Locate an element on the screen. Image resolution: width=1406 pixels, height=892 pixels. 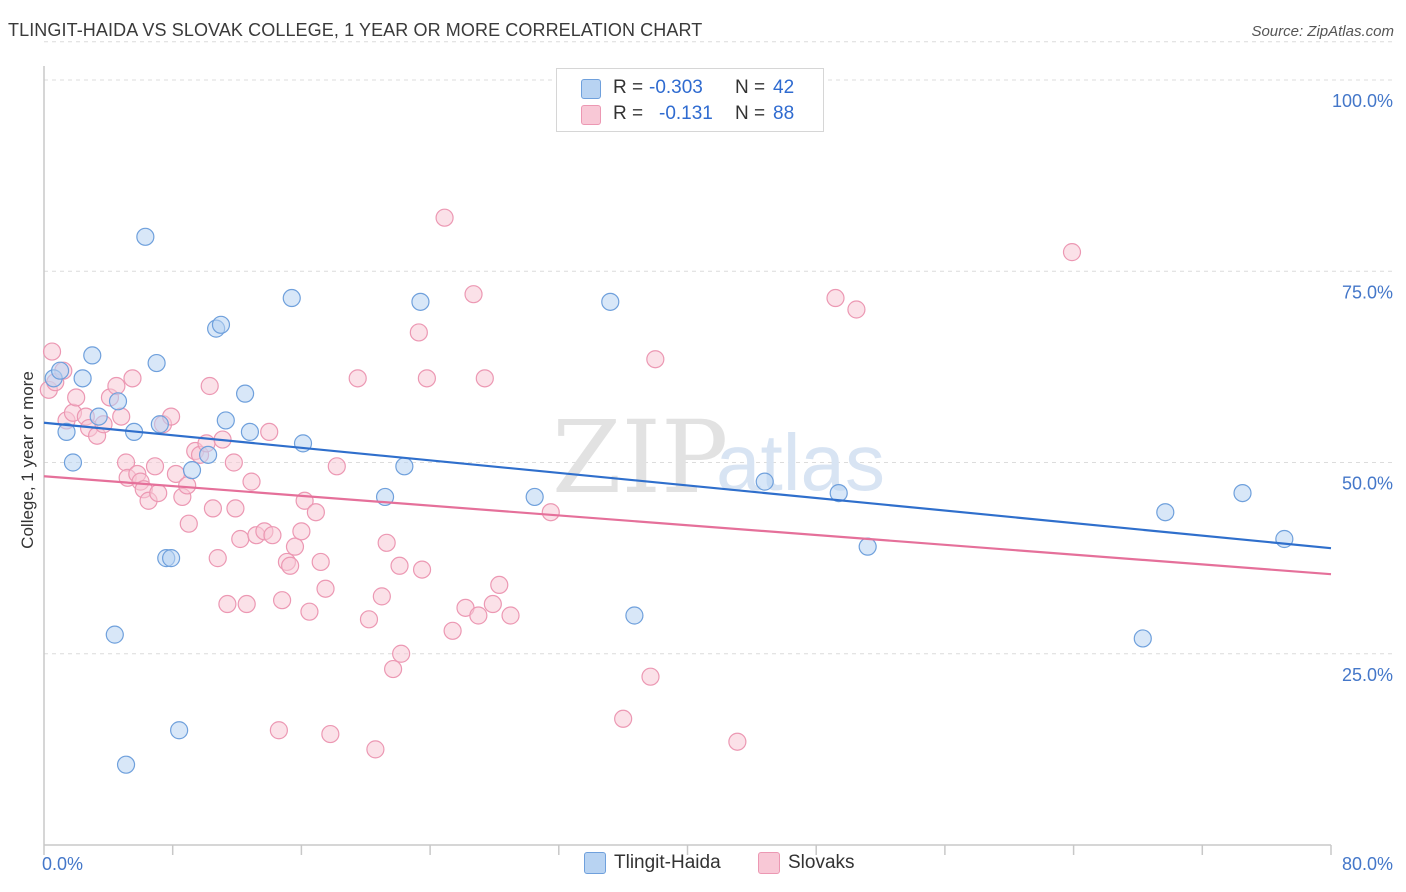
bottom-legend-label: Slovaks is located at coordinates (821, 862).